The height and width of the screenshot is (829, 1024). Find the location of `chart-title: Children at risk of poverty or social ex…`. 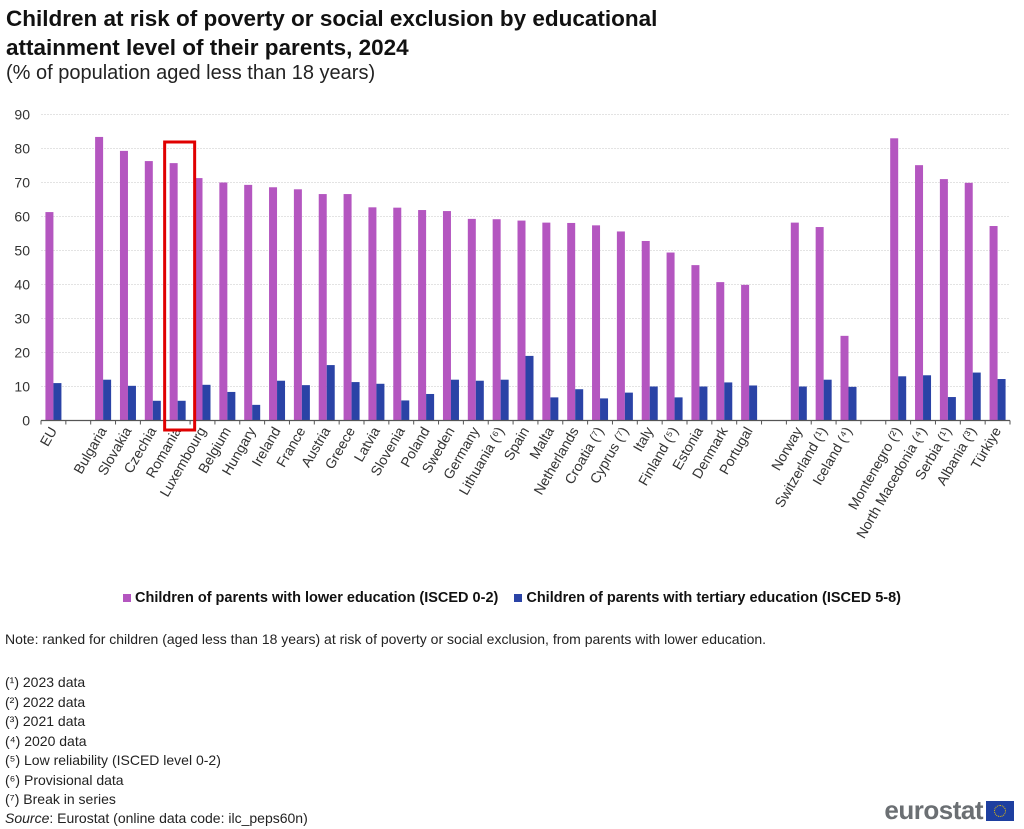

chart-title: Children at risk of poverty or social ex… is located at coordinates (332, 33).